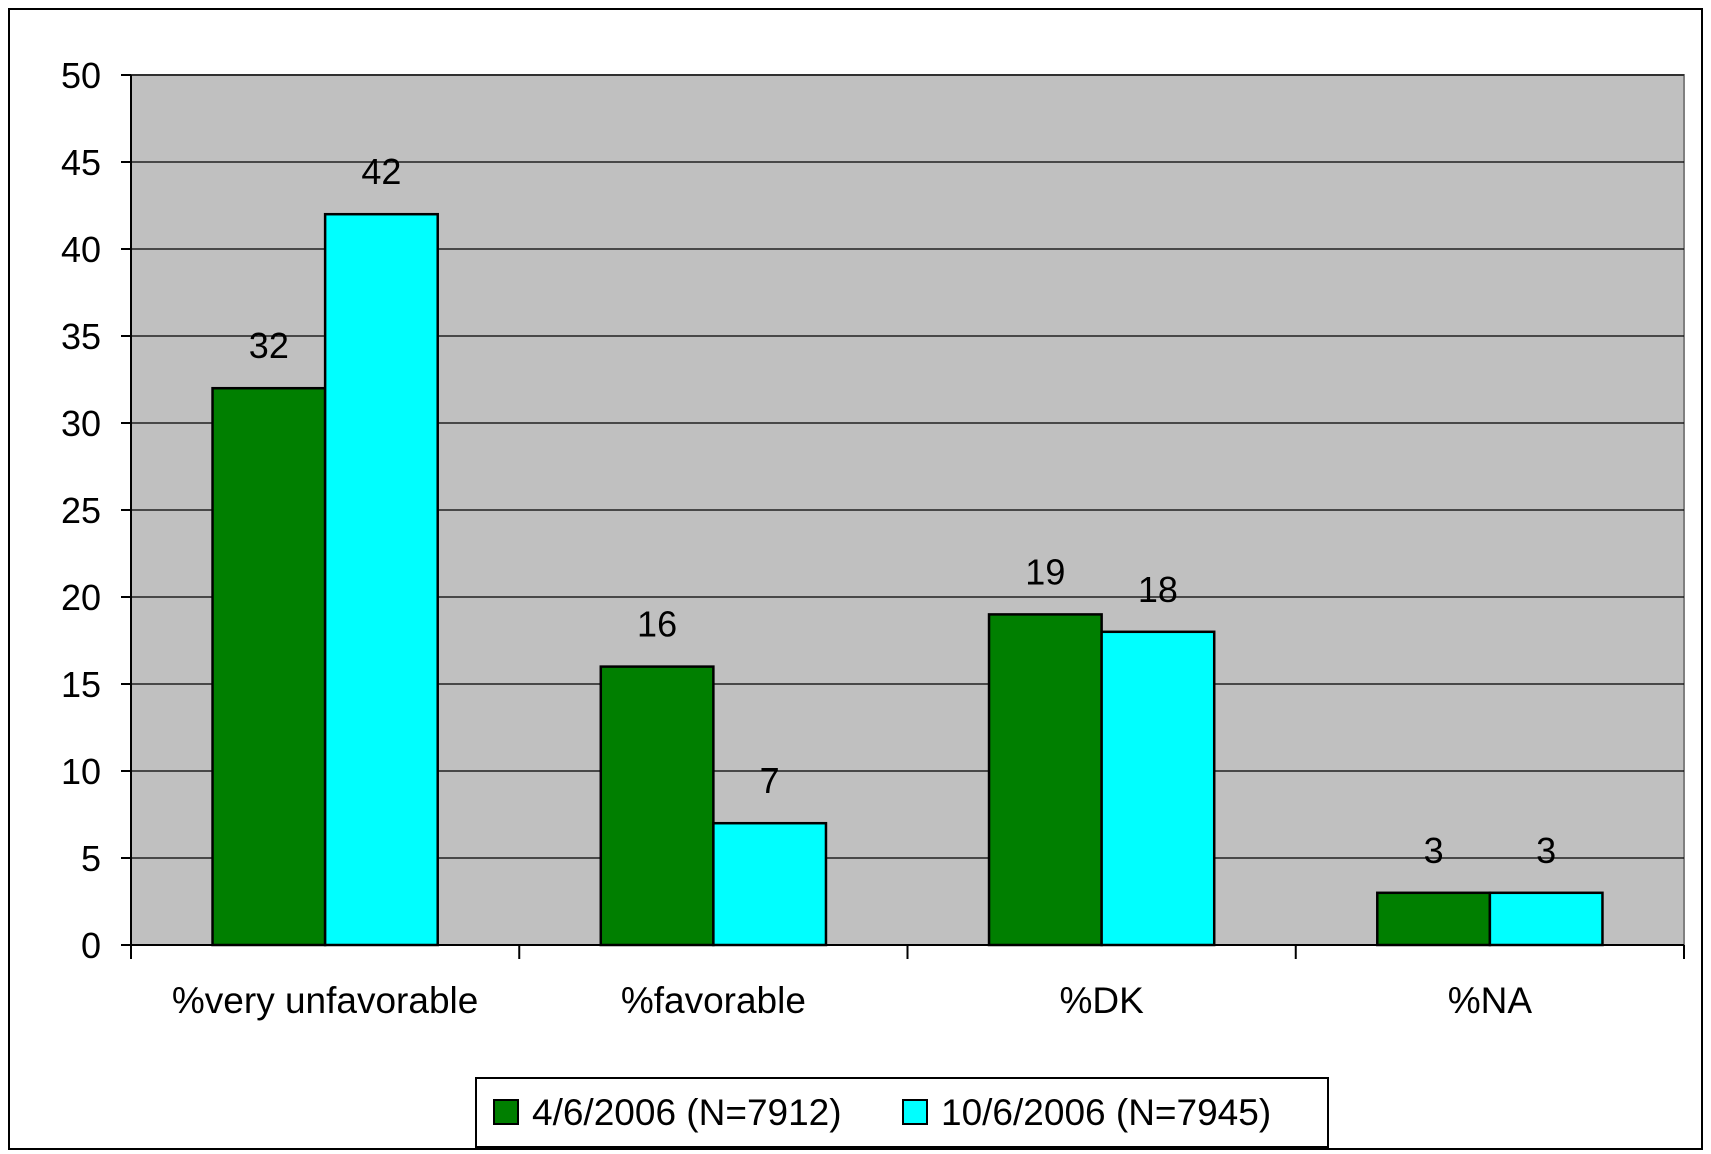 This screenshot has width=1711, height=1154. I want to click on y-tick-label: 10, so click(81, 771).